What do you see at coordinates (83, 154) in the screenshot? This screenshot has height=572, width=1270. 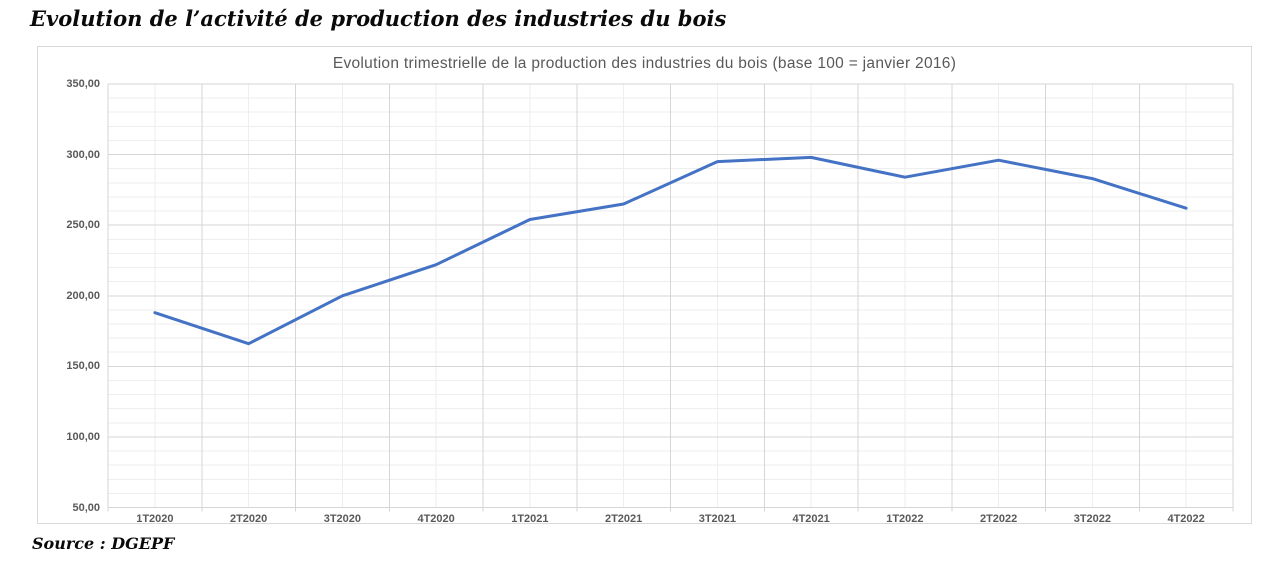 I see `y-axis-label: 300,00` at bounding box center [83, 154].